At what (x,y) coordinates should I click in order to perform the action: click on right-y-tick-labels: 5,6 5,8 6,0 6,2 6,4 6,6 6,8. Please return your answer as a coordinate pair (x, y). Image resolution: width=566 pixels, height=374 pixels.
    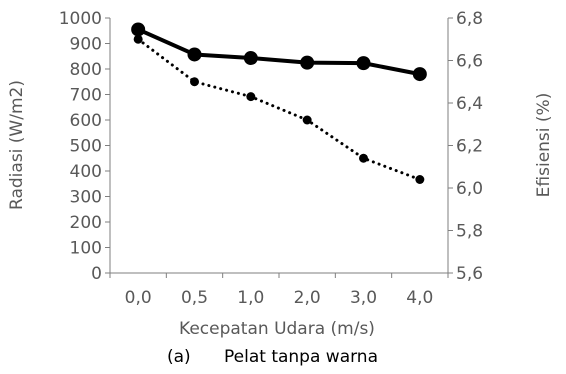
    Looking at the image, I should click on (465, 146).